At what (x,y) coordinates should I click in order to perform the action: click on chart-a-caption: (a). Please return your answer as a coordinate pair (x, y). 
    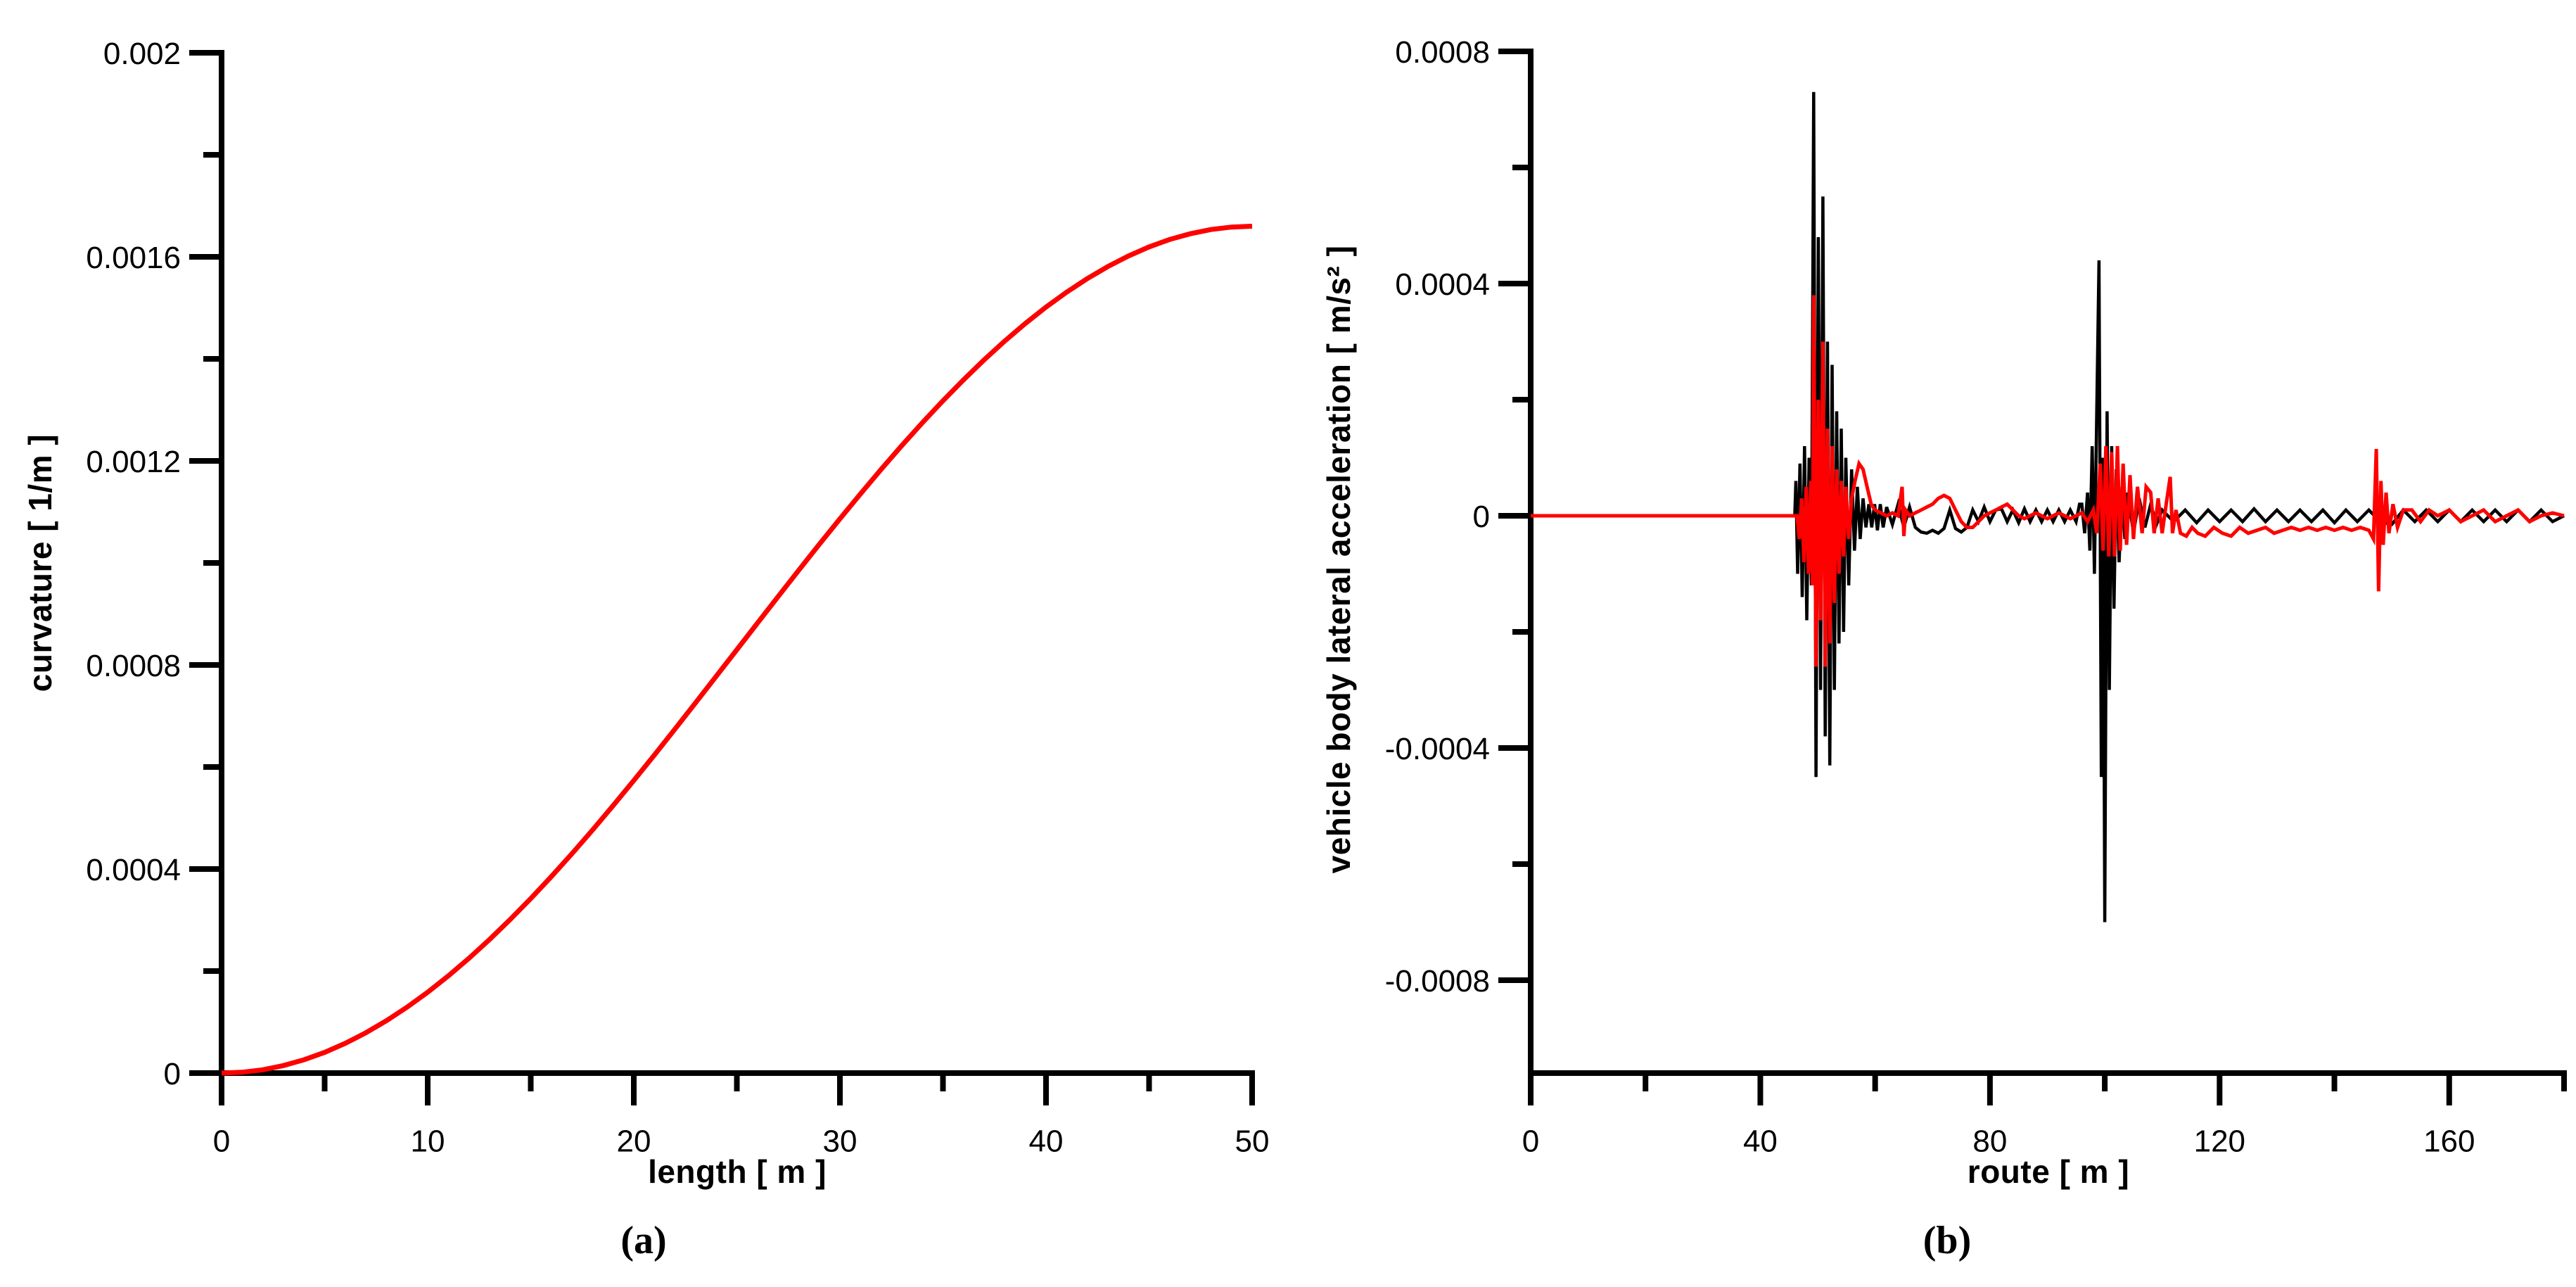
    Looking at the image, I should click on (643, 1240).